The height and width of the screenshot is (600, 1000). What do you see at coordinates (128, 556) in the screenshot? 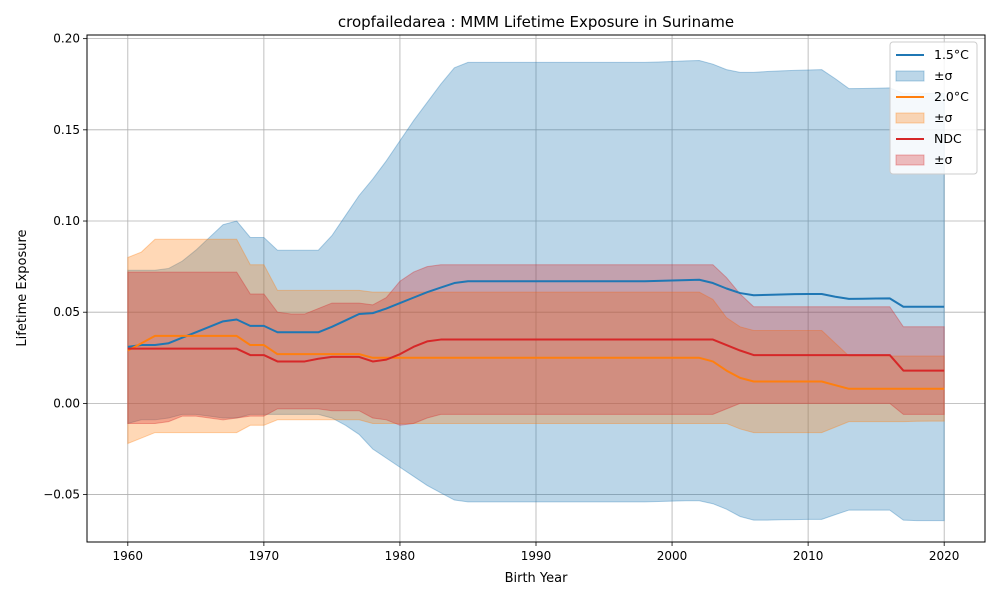
I see `x-tick-label: 1960` at bounding box center [128, 556].